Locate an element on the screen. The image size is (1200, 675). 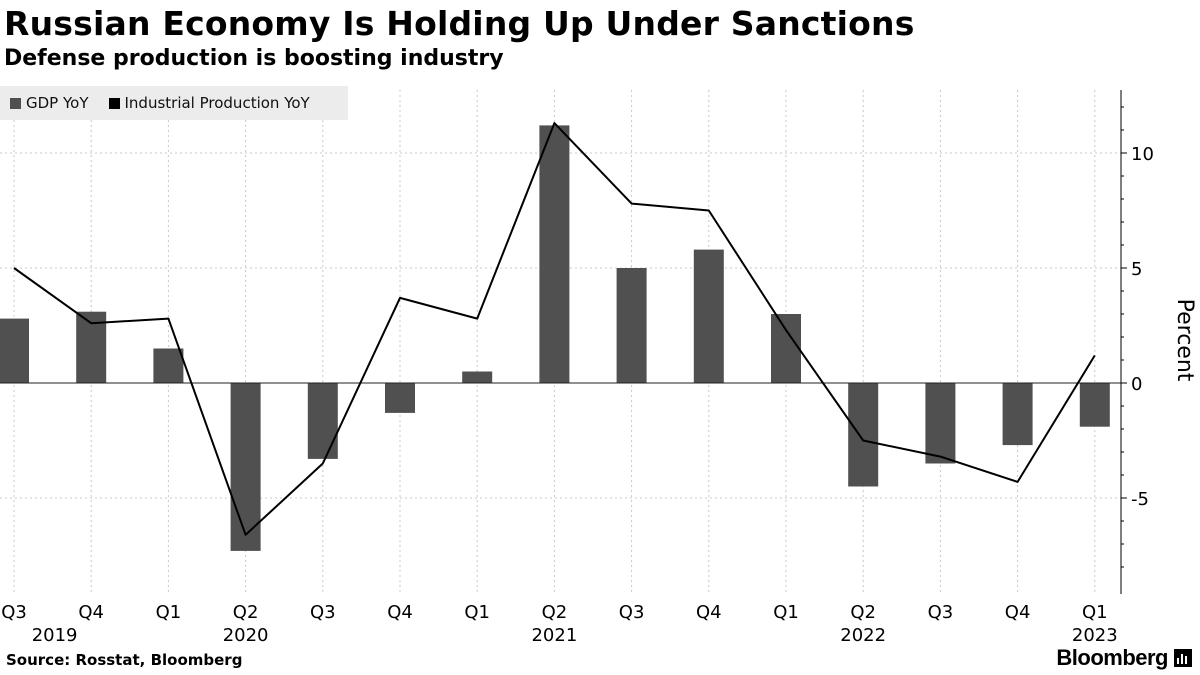
legend-item-gdp: GDP YoY is located at coordinates (49, 103).